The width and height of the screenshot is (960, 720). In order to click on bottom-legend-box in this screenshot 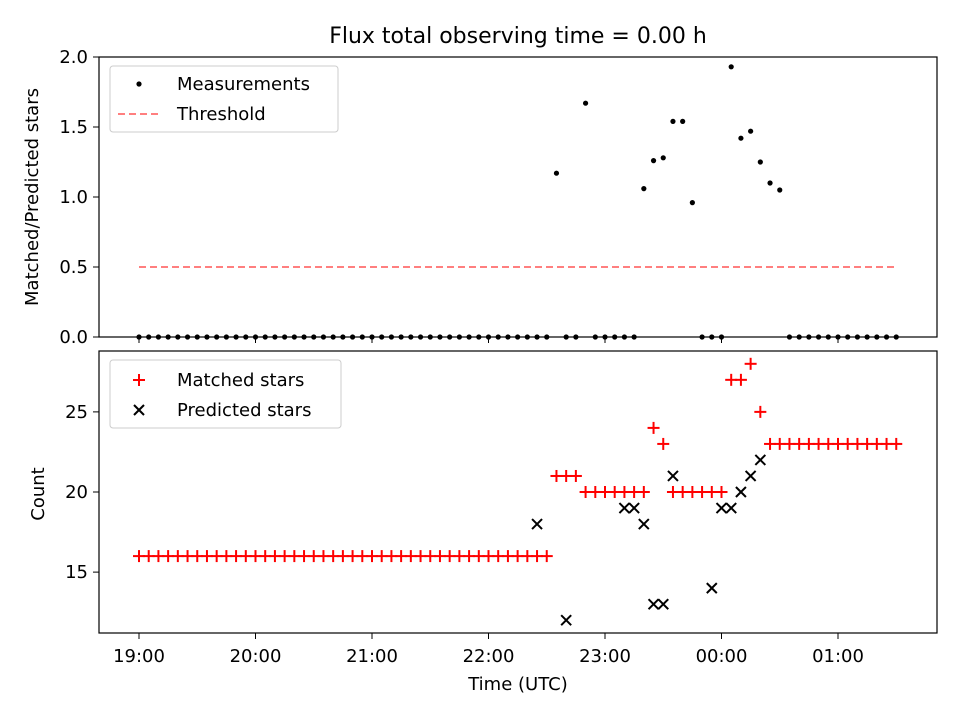, I will do `click(225, 394)`.